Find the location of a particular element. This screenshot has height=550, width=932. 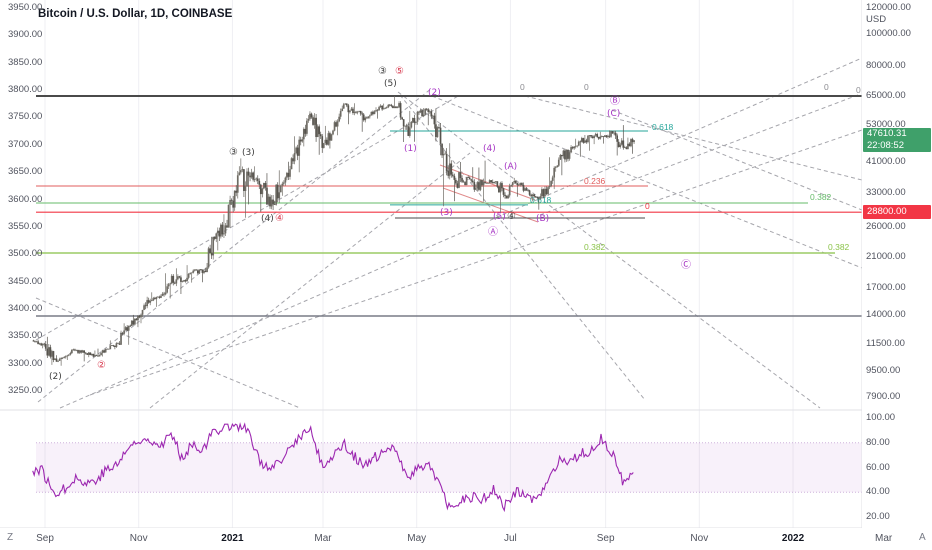

oscillator-axis-tick: 100.00 is located at coordinates (881, 417).